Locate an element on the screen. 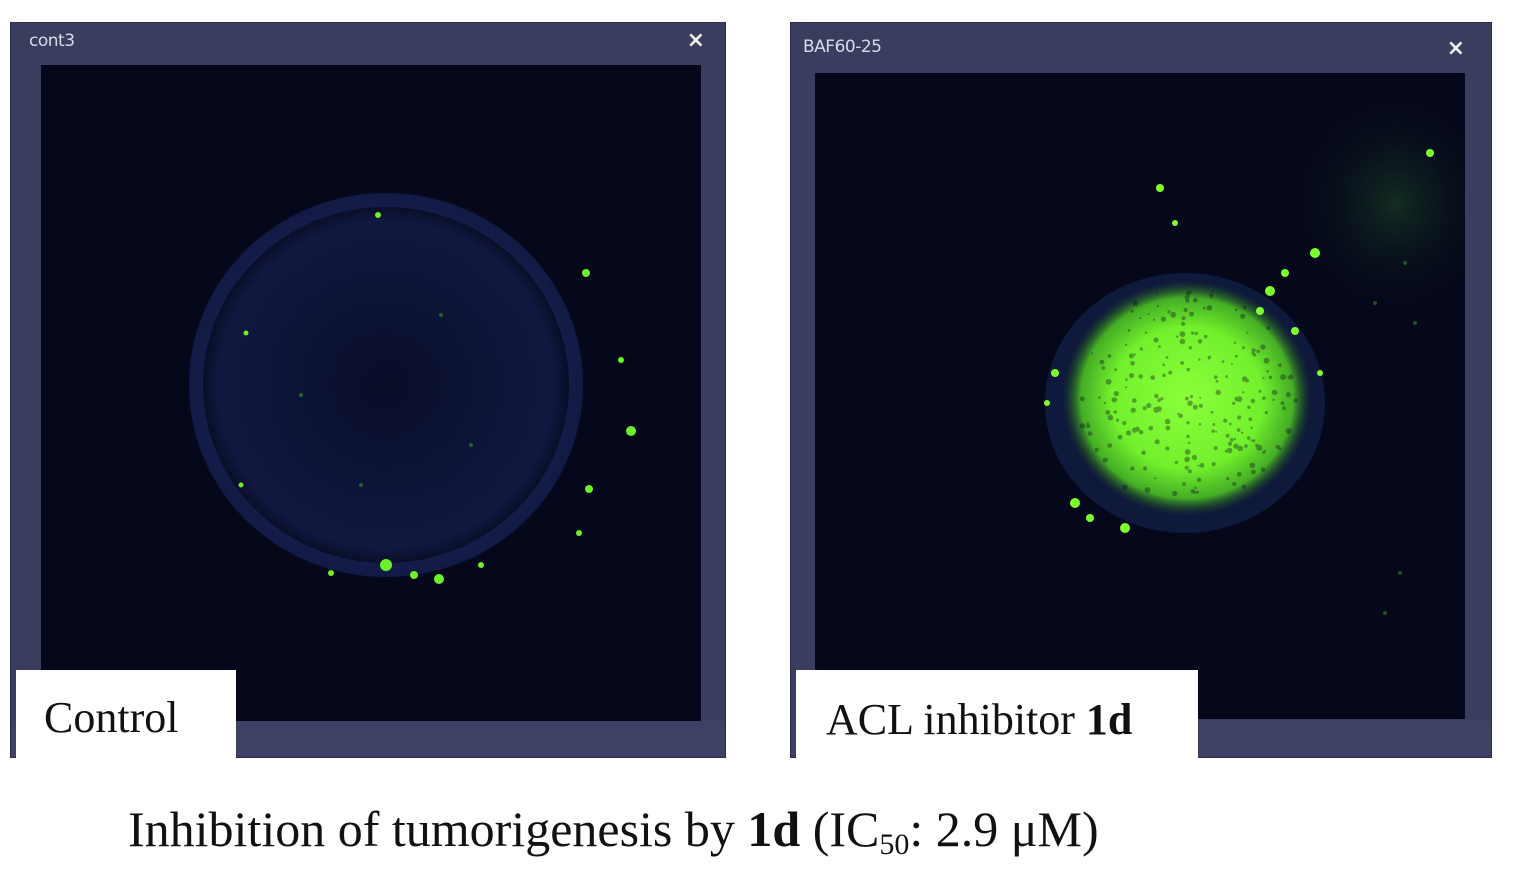 The width and height of the screenshot is (1516, 886). panel-label-text: ACL inhibitor is located at coordinates (956, 719).